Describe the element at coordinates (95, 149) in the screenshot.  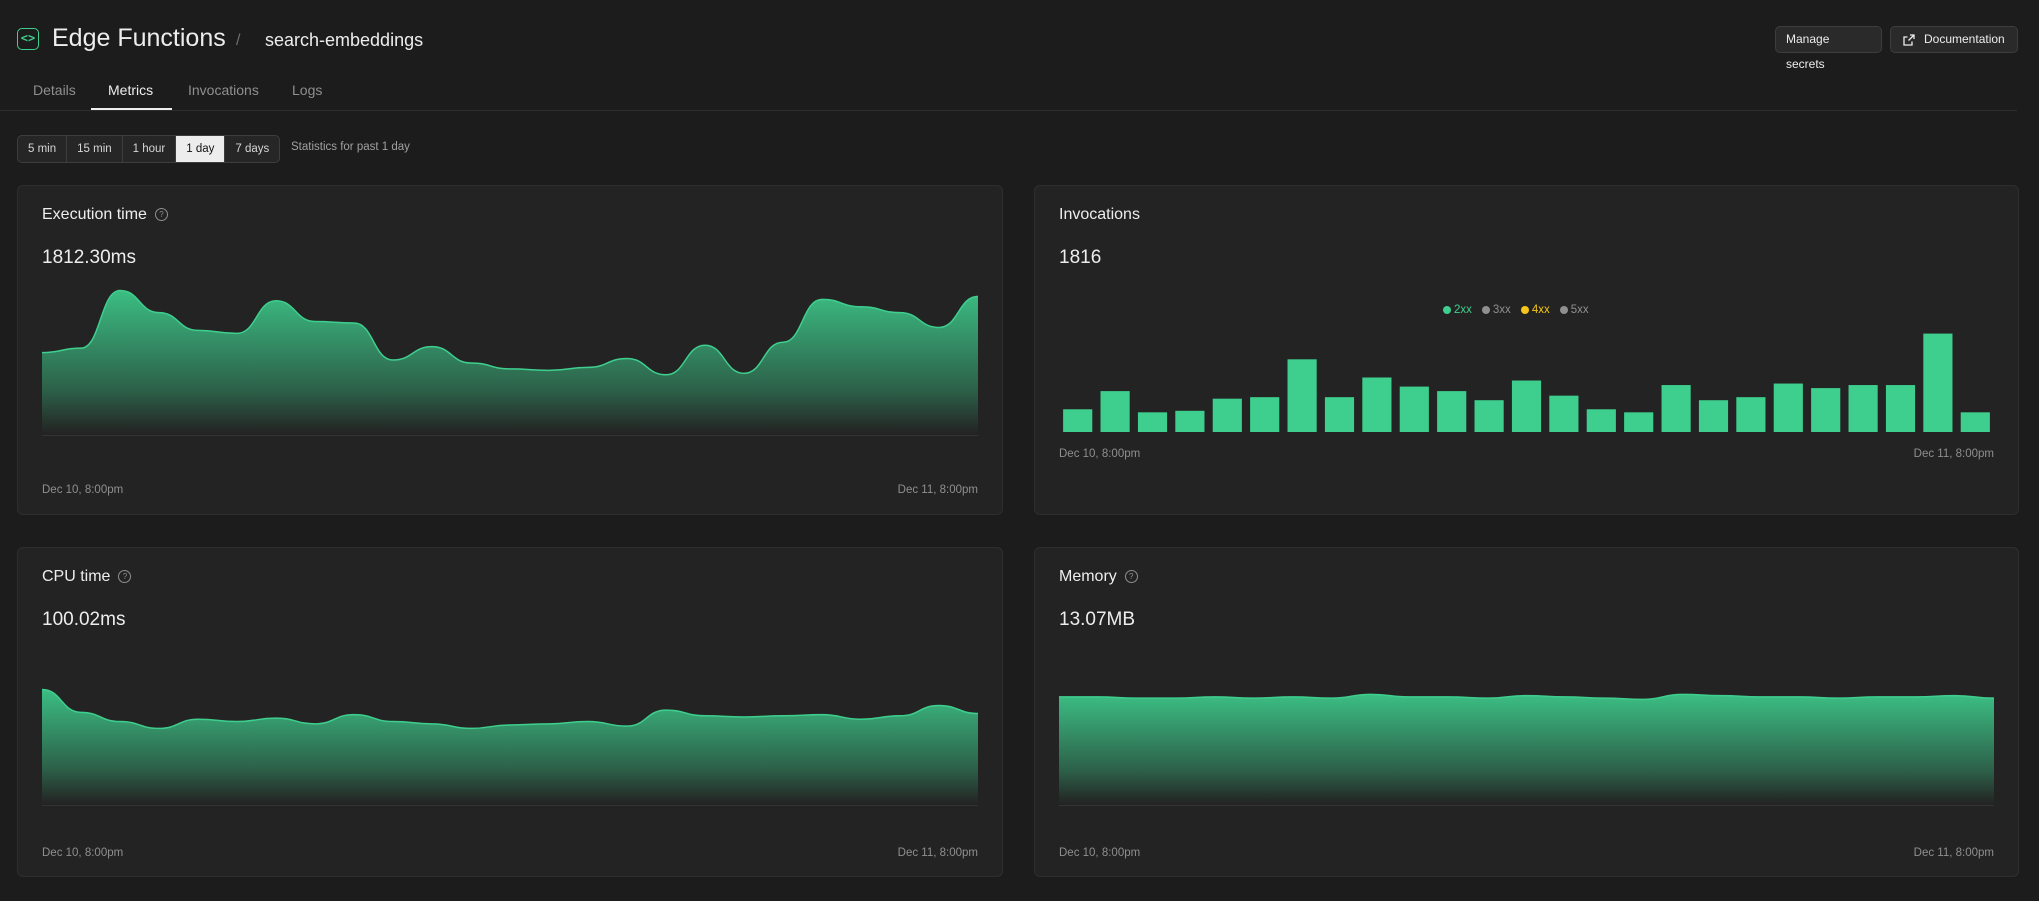
I see `range-15-min-button: 15 min` at that location.